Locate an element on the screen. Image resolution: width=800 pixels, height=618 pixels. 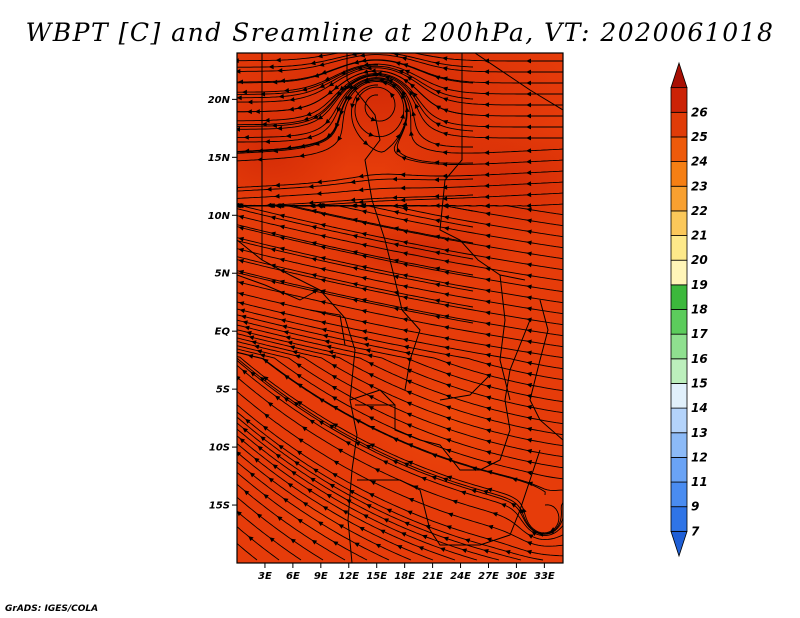
lat-label: 15S is located at coordinates (219, 506).